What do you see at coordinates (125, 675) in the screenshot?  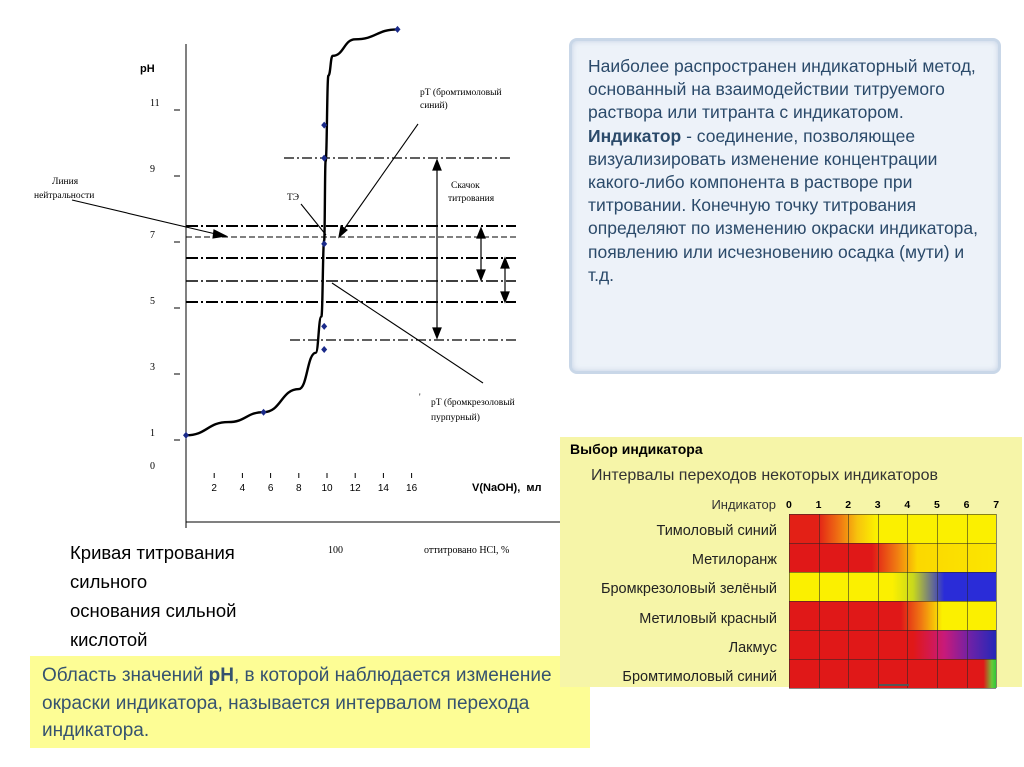 I see `definition-before: Область значений` at bounding box center [125, 675].